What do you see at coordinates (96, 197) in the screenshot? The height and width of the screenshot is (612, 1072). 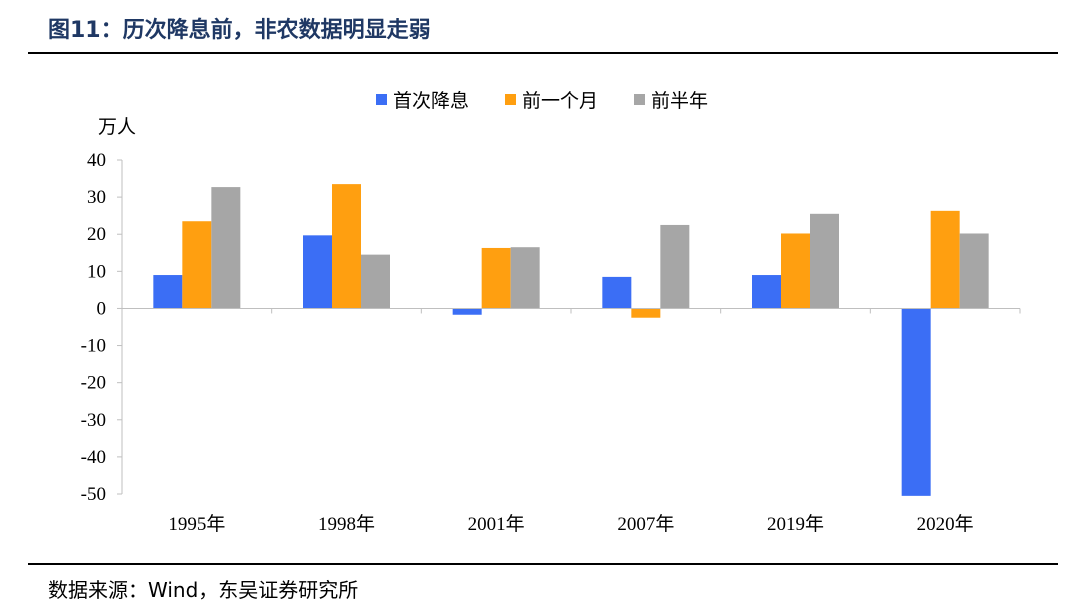 I see `y-tick-label: 30` at bounding box center [96, 197].